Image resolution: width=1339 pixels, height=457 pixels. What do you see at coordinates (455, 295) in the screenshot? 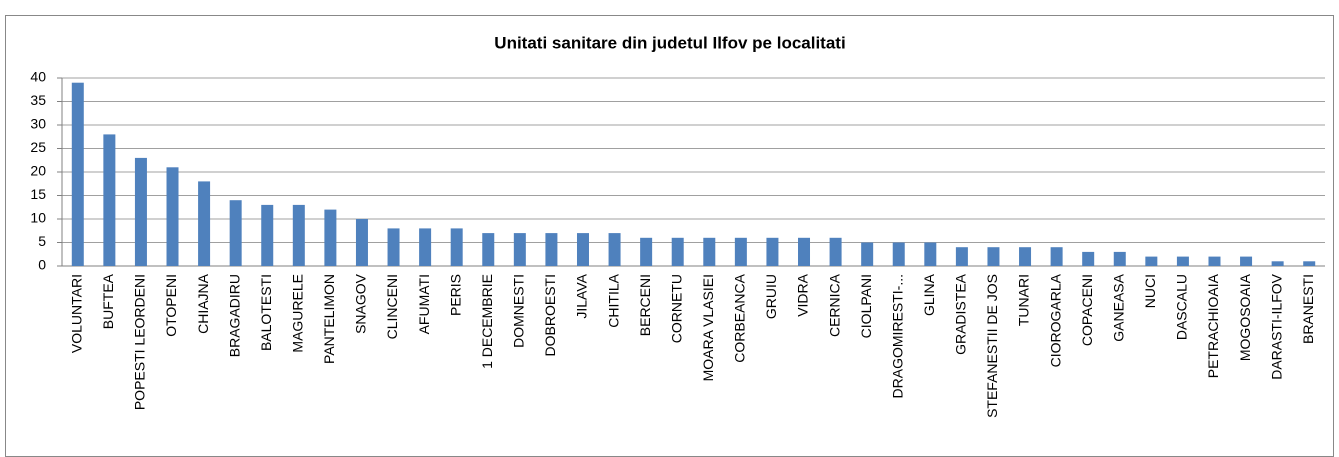
I see `x-tick-label: PERIS` at bounding box center [455, 295].